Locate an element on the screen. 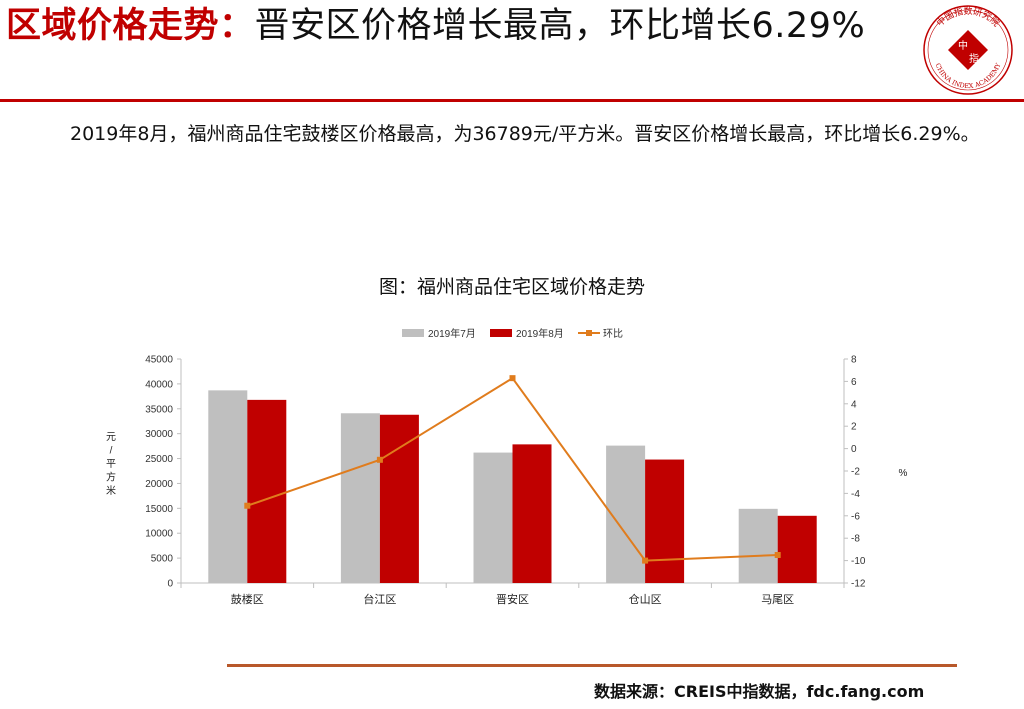  y-axis-label-char: / is located at coordinates (111, 451).